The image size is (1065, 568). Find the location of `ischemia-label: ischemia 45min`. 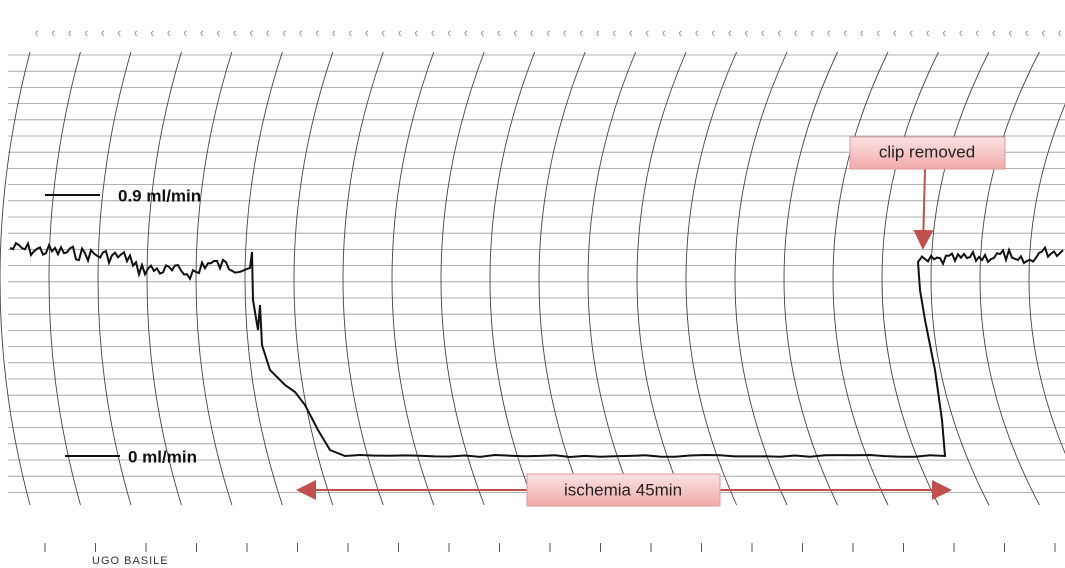

ischemia-label: ischemia 45min is located at coordinates (623, 489).